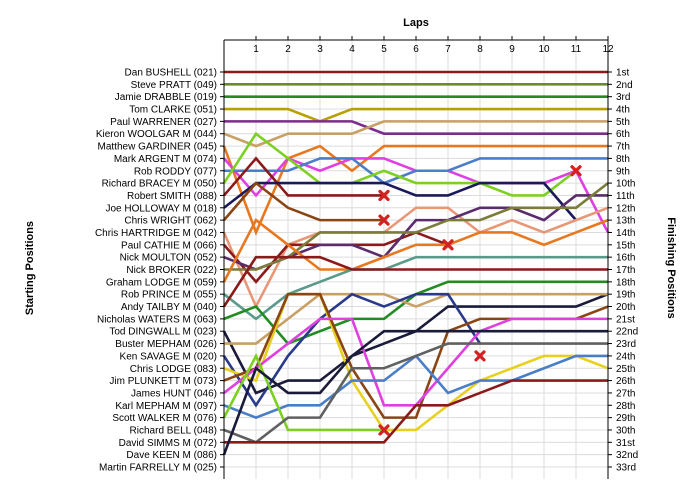  I want to click on finish-position-label: 16th, so click(625, 258).